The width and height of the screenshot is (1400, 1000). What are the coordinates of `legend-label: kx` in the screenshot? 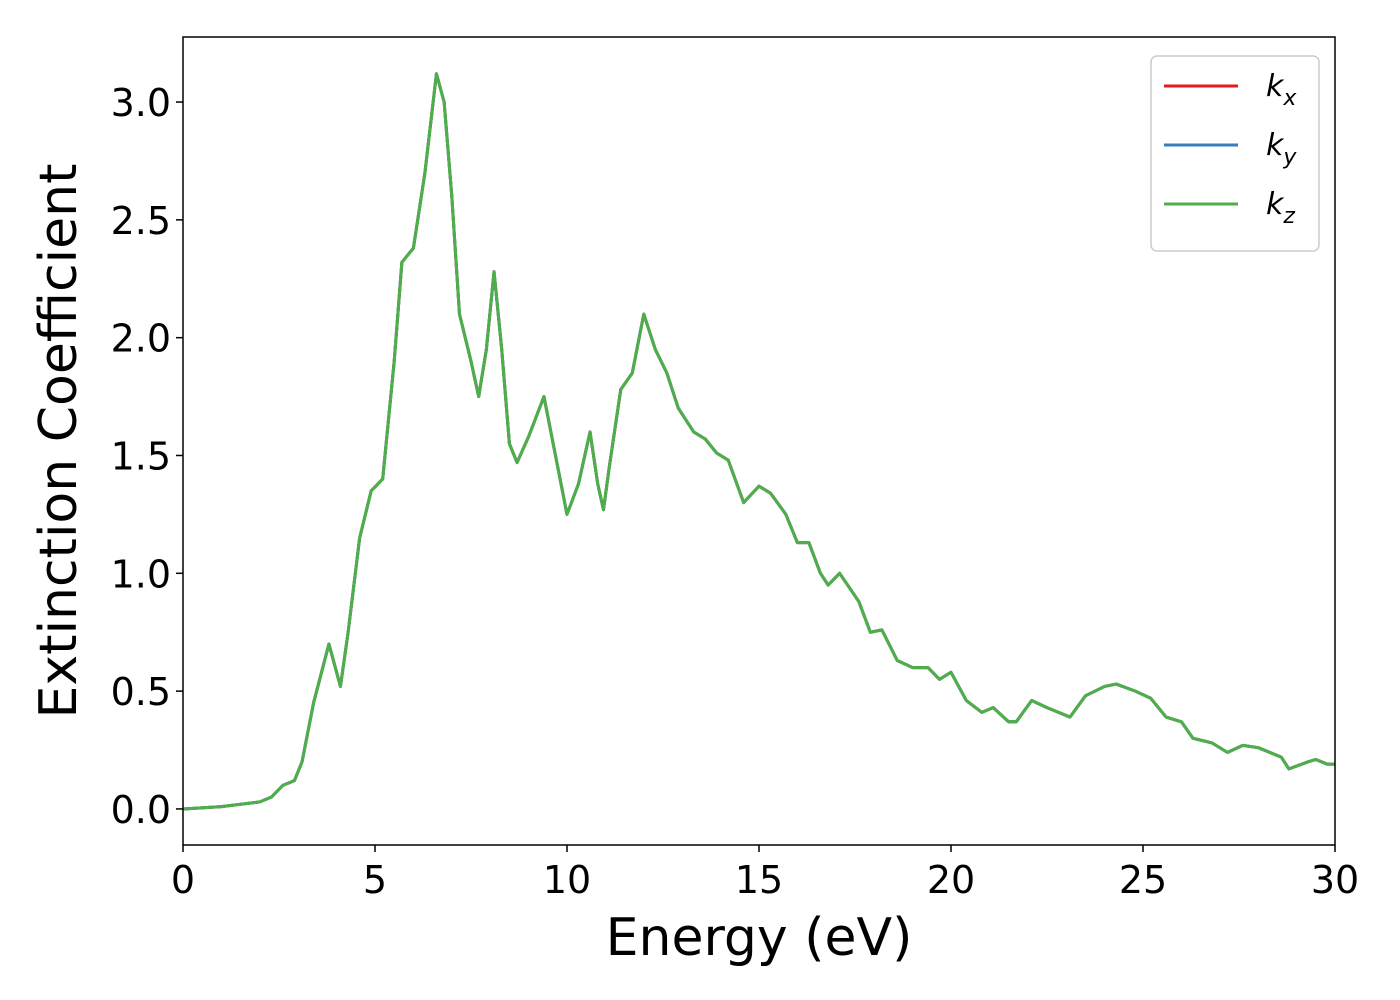 It's located at (1281, 90).